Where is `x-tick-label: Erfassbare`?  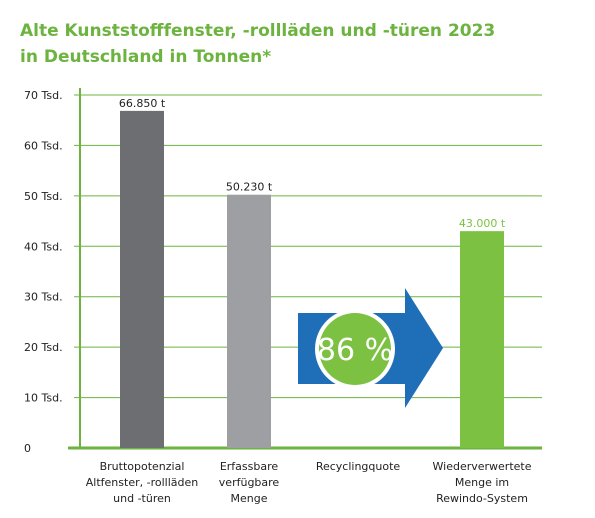 x-tick-label: Erfassbare is located at coordinates (249, 466).